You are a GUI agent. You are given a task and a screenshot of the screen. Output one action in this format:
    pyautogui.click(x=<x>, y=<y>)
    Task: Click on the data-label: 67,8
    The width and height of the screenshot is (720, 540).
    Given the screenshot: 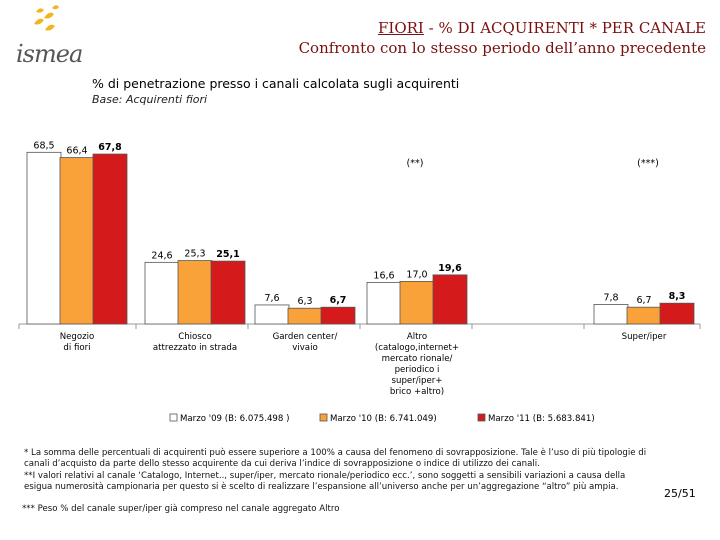 What is the action you would take?
    pyautogui.click(x=110, y=147)
    